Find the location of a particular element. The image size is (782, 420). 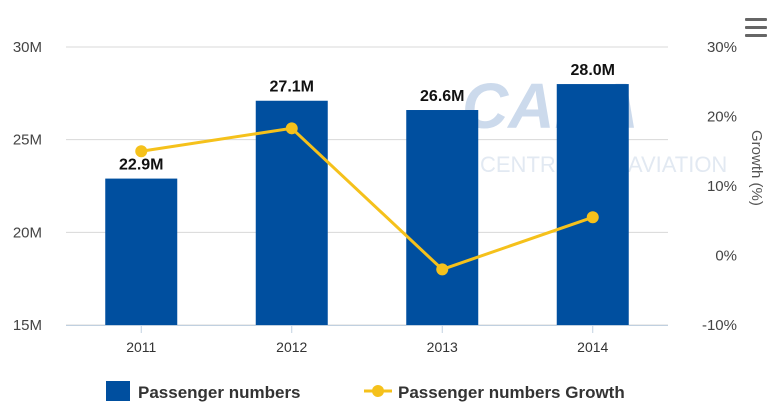

legend-label-line: Passenger numbers Growth is located at coordinates (511, 392).